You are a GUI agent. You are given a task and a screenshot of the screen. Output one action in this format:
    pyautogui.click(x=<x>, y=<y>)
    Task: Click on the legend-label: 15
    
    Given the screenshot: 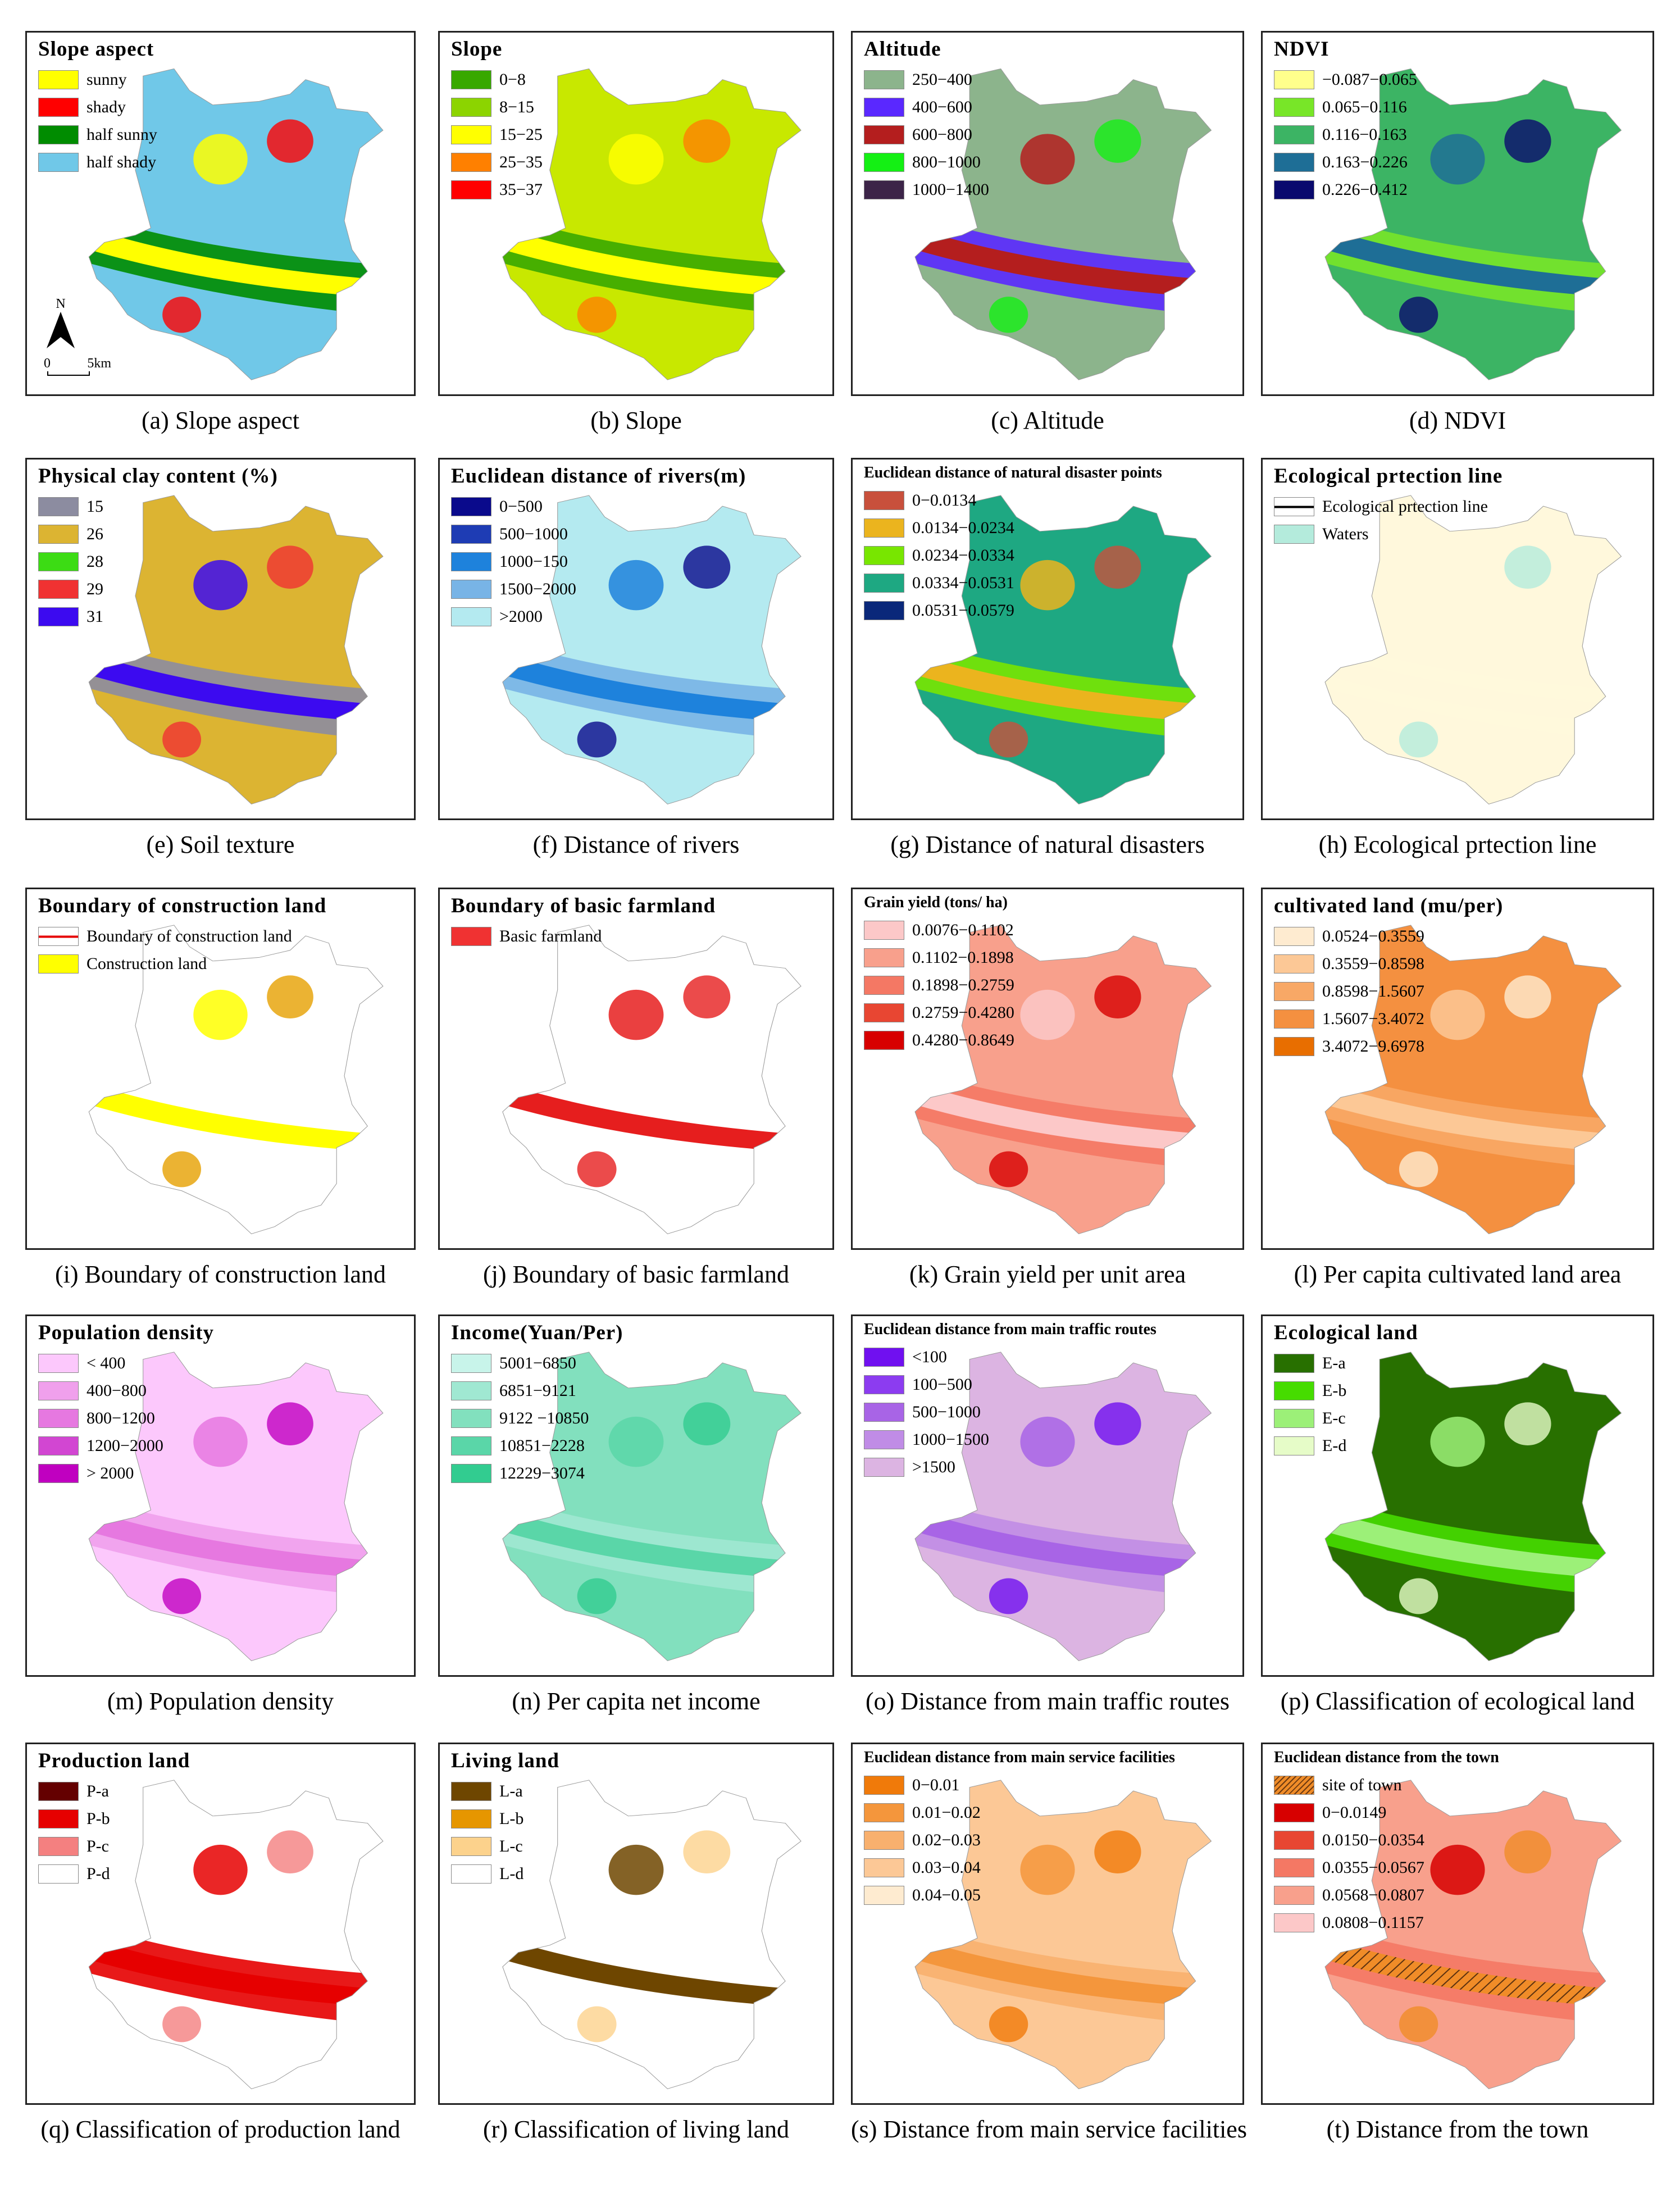 What is the action you would take?
    pyautogui.click(x=94, y=506)
    